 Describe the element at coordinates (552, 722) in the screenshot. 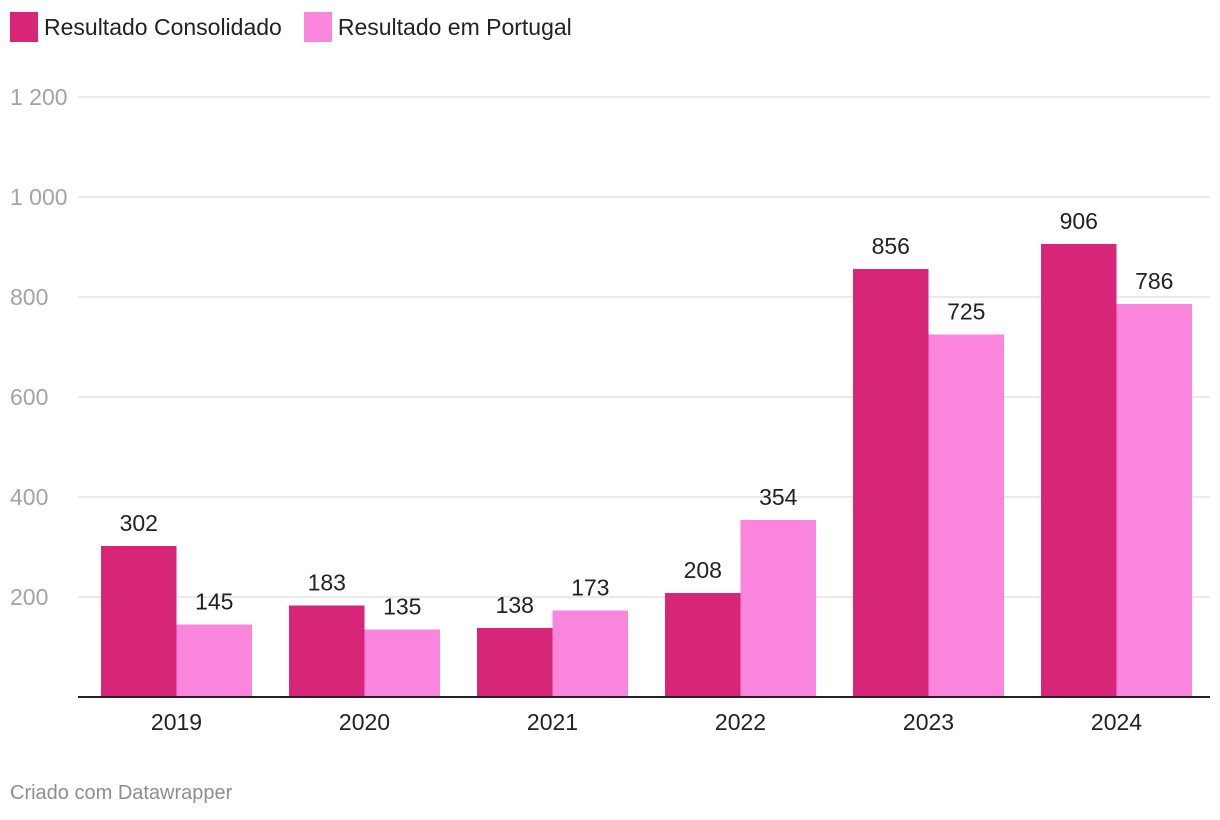

I see `x-tick-label: 2021` at that location.